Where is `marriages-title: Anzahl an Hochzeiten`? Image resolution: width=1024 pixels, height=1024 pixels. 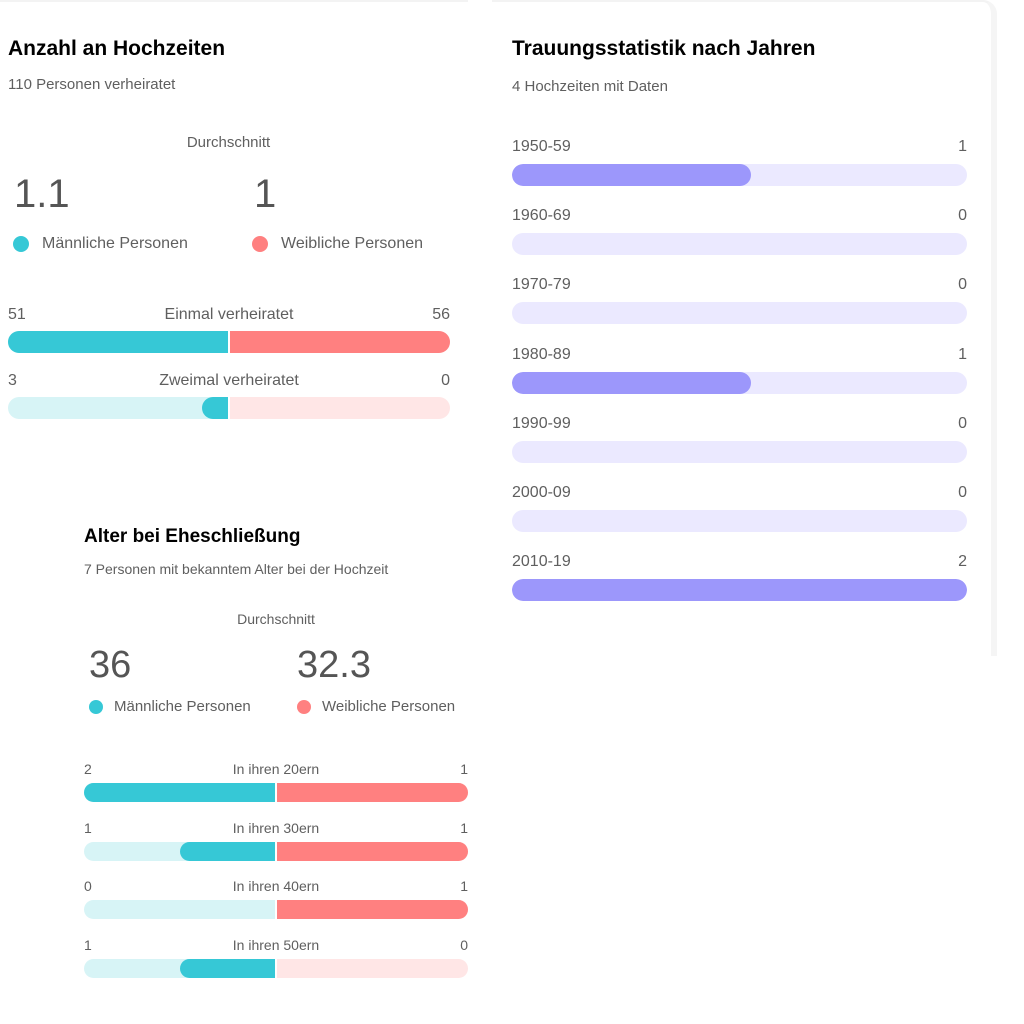
marriages-title: Anzahl an Hochzeiten is located at coordinates (117, 48).